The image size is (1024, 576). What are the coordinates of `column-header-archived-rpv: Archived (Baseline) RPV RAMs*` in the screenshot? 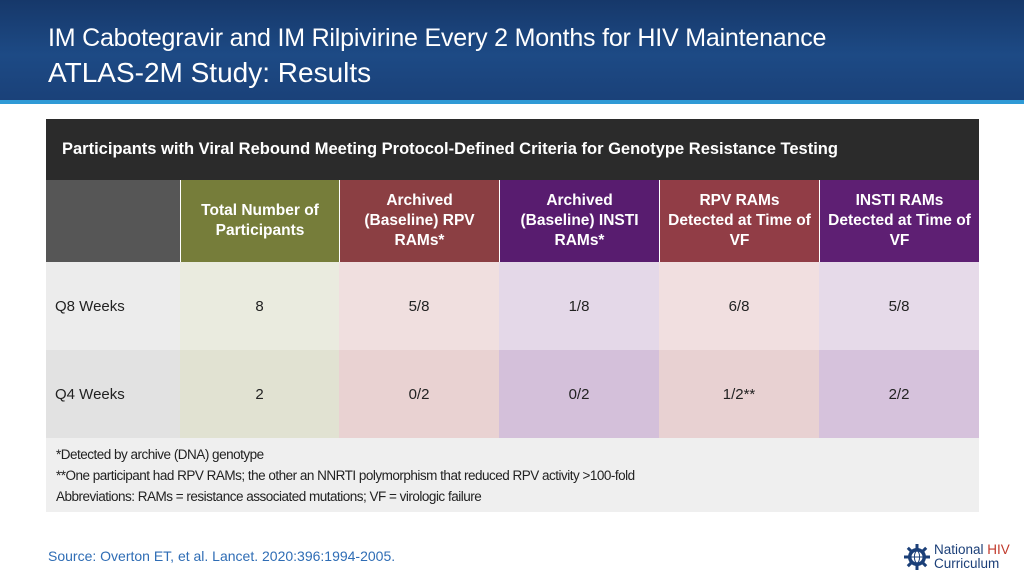 It's located at (419, 221).